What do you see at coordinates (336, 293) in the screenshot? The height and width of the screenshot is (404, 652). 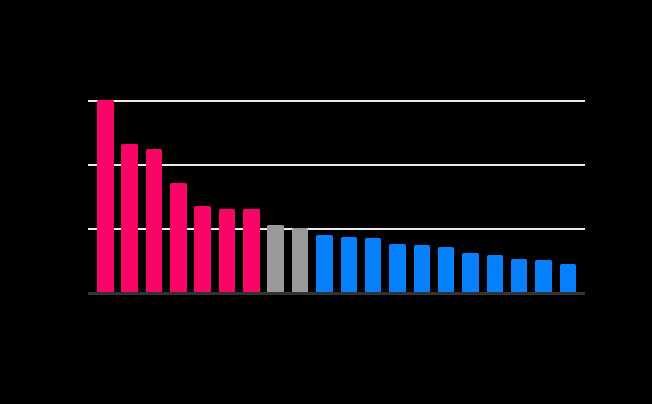 I see `x-axis-line` at bounding box center [336, 293].